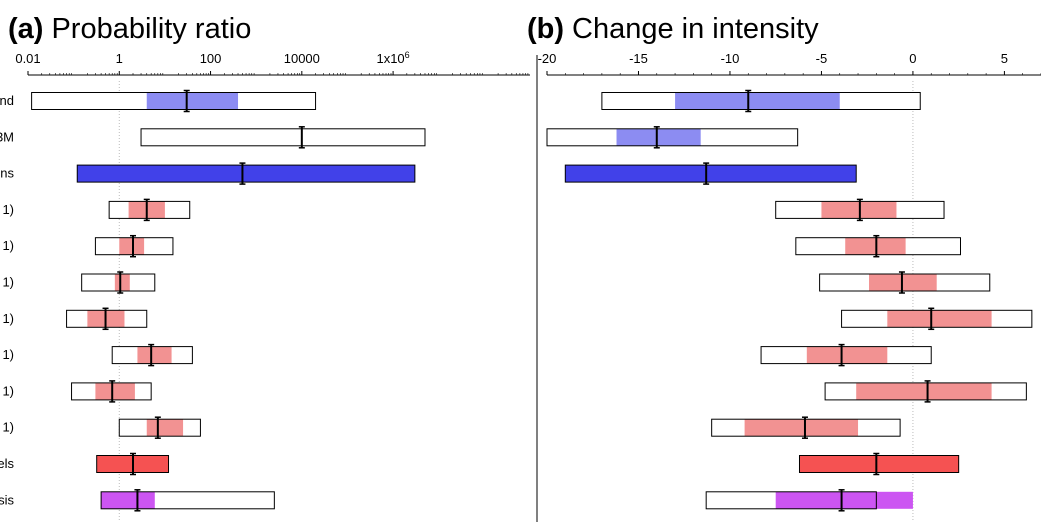  I want to click on panel-b-tick-label: -15, so click(638, 58).